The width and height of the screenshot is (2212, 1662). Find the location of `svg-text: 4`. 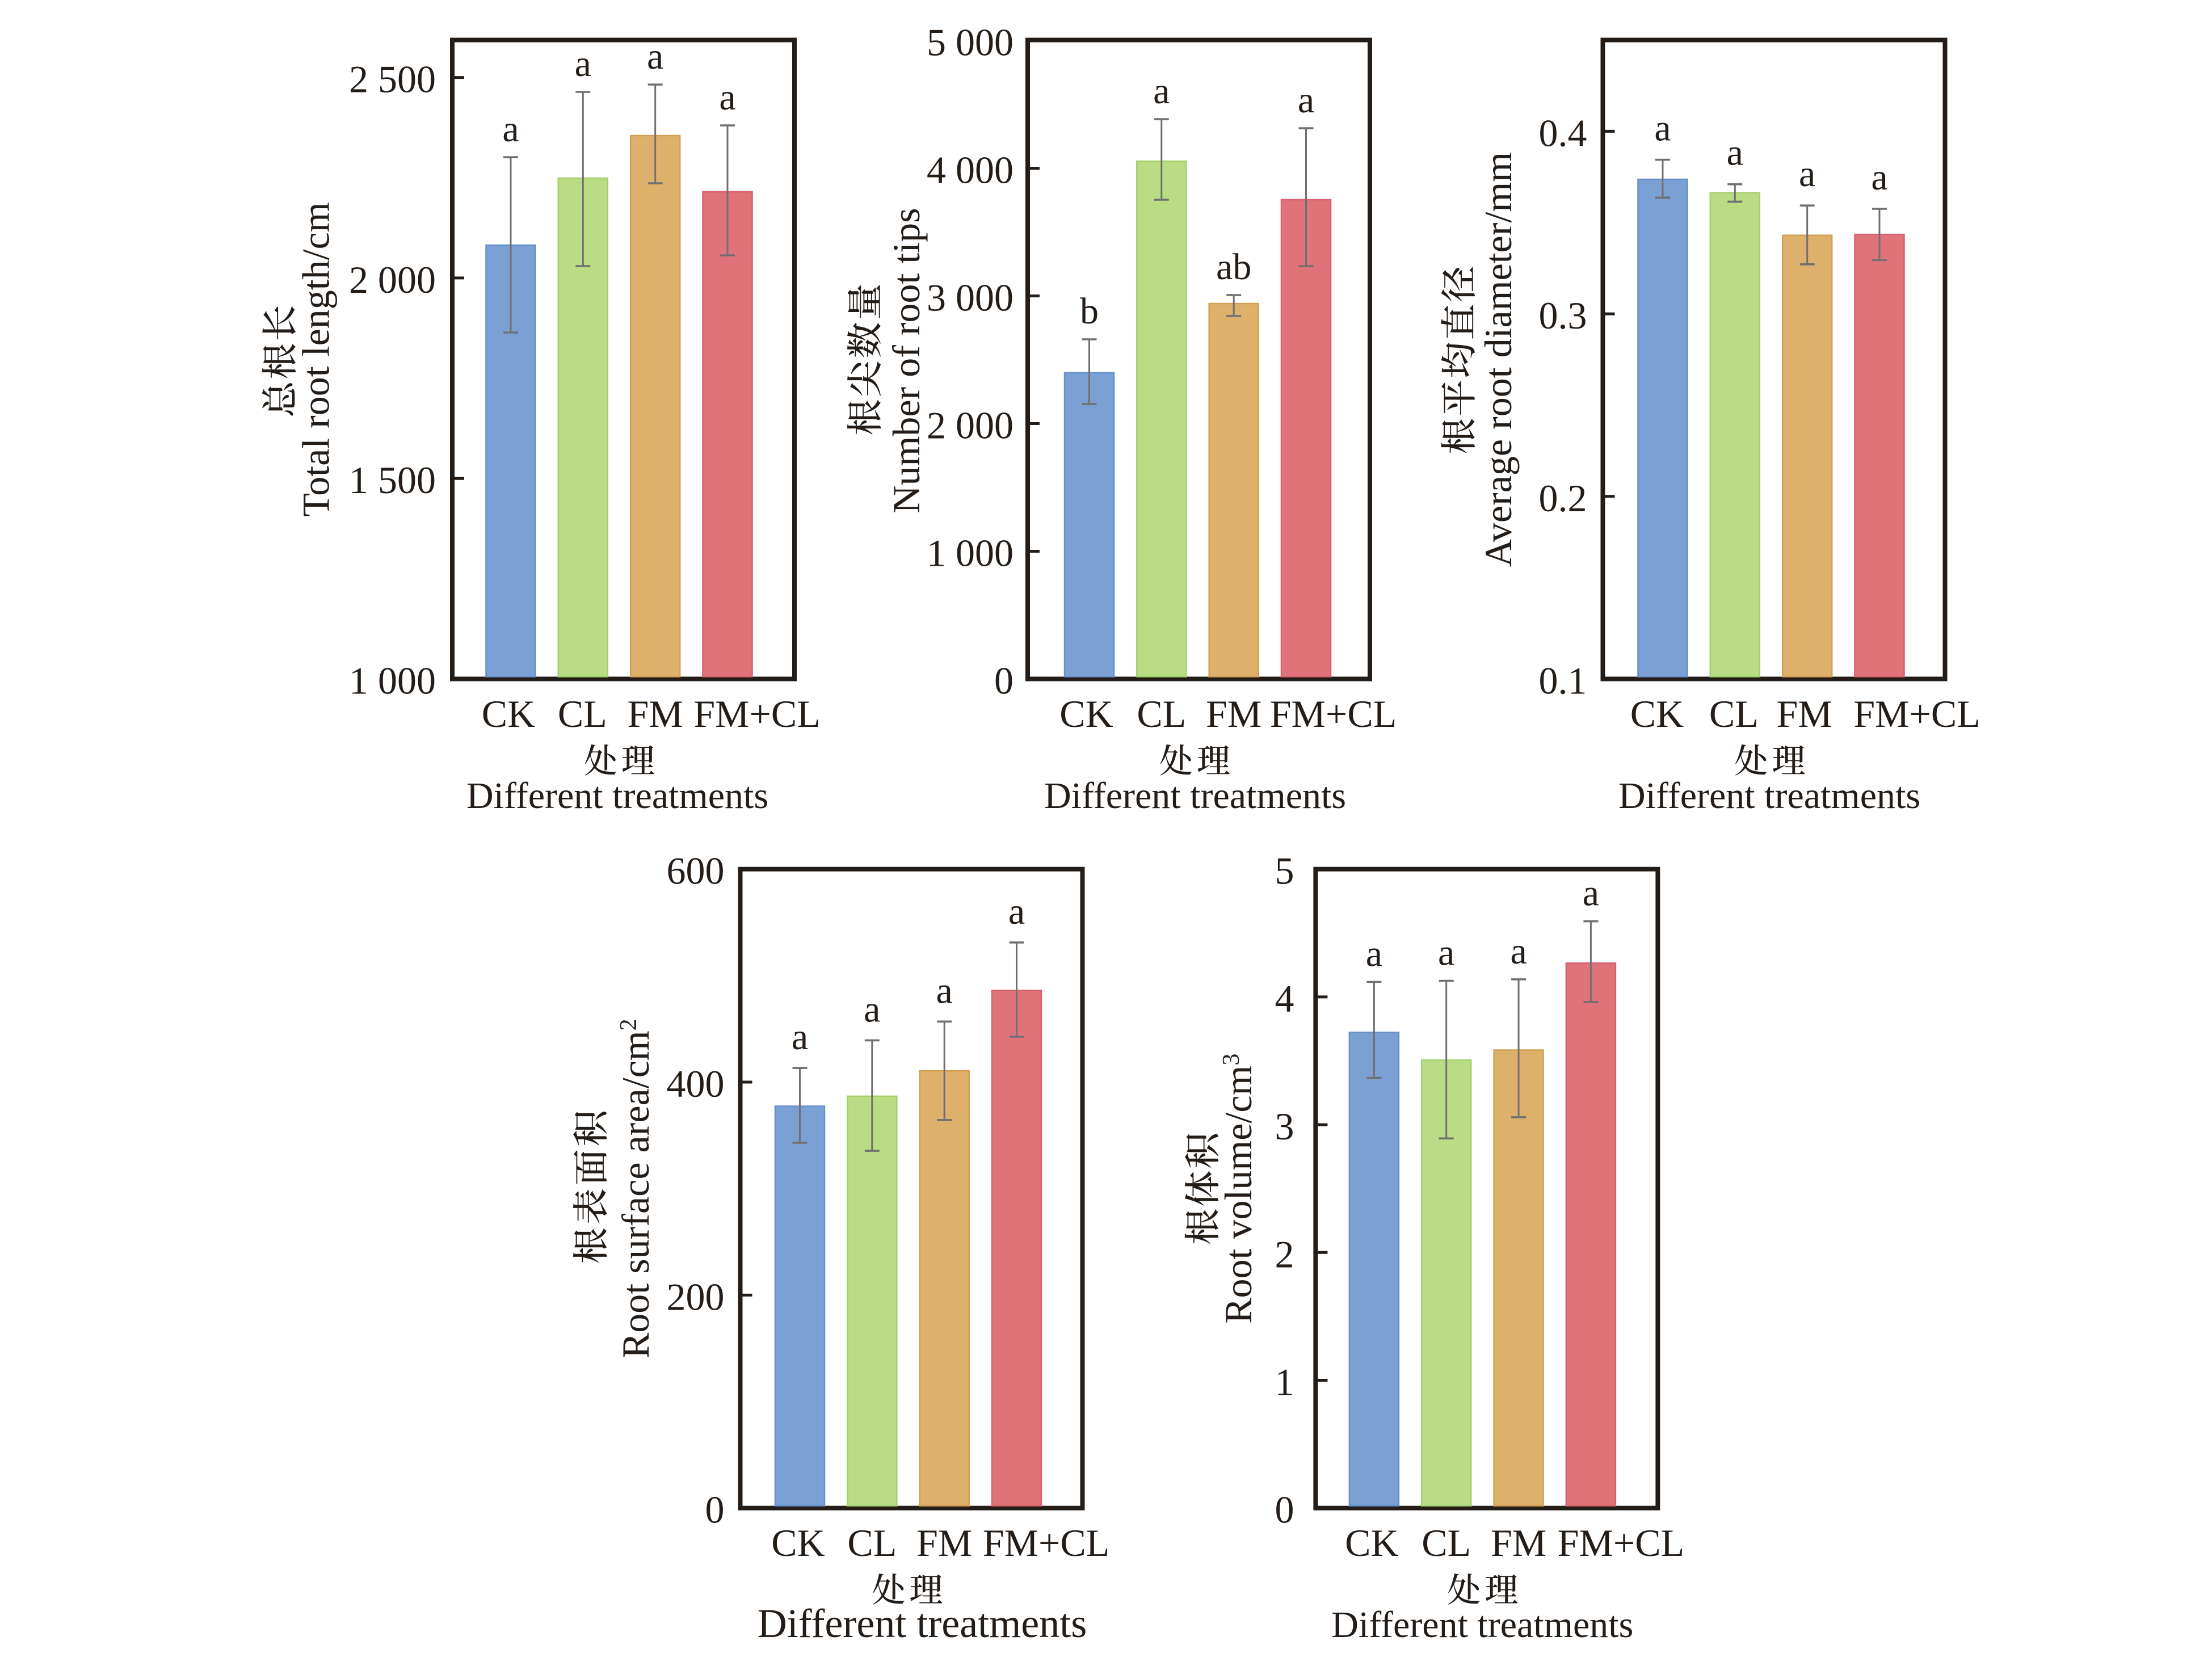

svg-text: 4 is located at coordinates (1284, 999).